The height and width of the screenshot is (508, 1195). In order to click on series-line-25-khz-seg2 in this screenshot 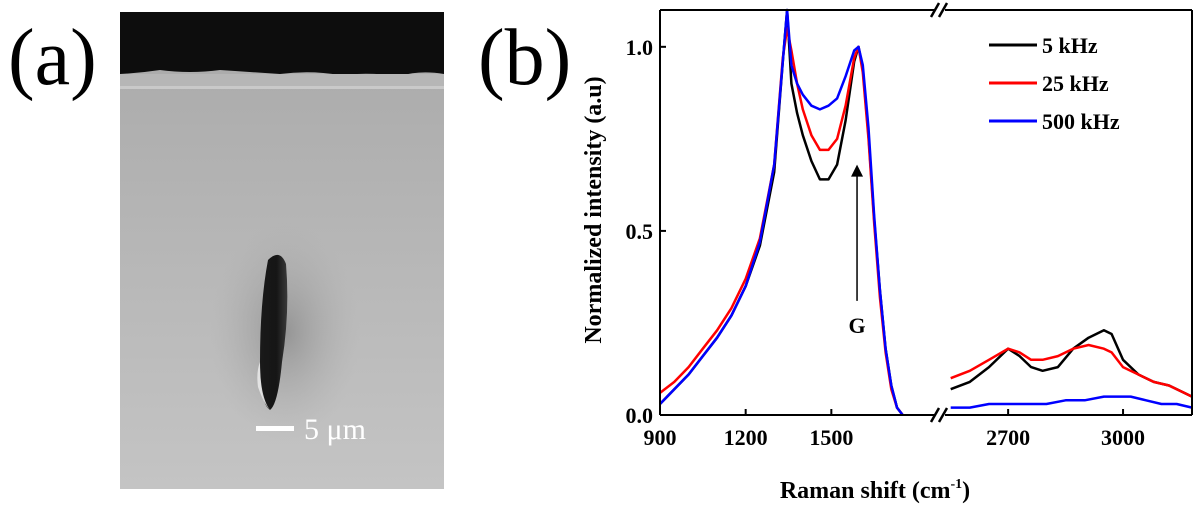, I will do `click(1071, 370)`.